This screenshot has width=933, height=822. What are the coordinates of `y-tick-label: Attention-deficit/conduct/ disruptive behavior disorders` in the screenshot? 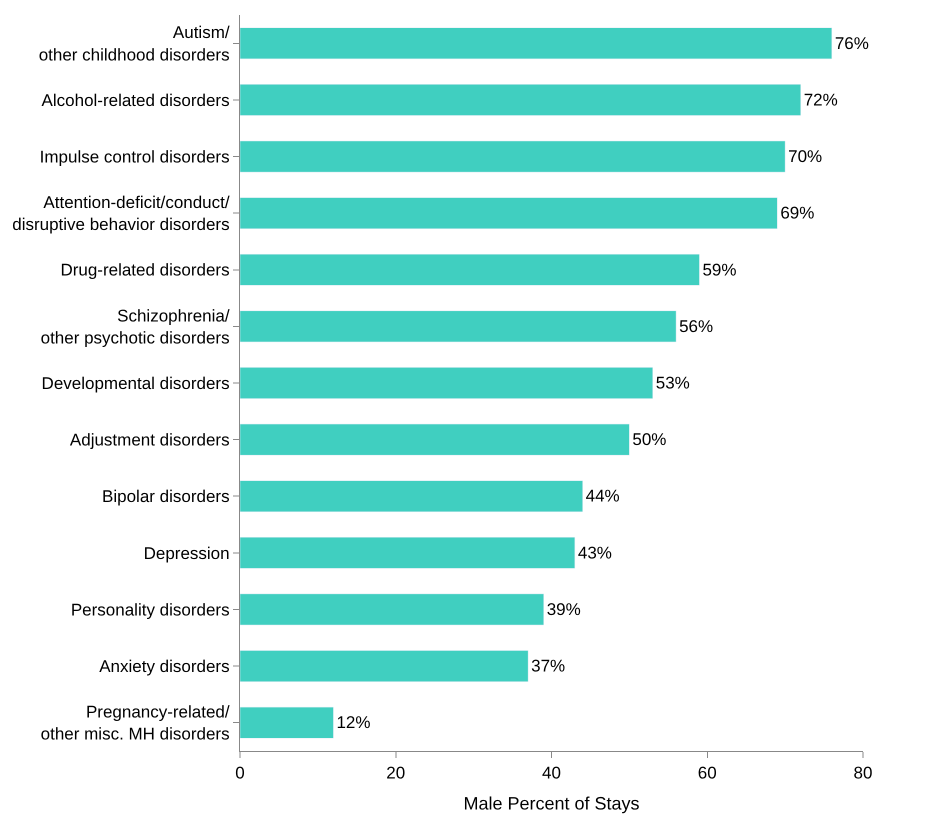 It's located at (121, 213).